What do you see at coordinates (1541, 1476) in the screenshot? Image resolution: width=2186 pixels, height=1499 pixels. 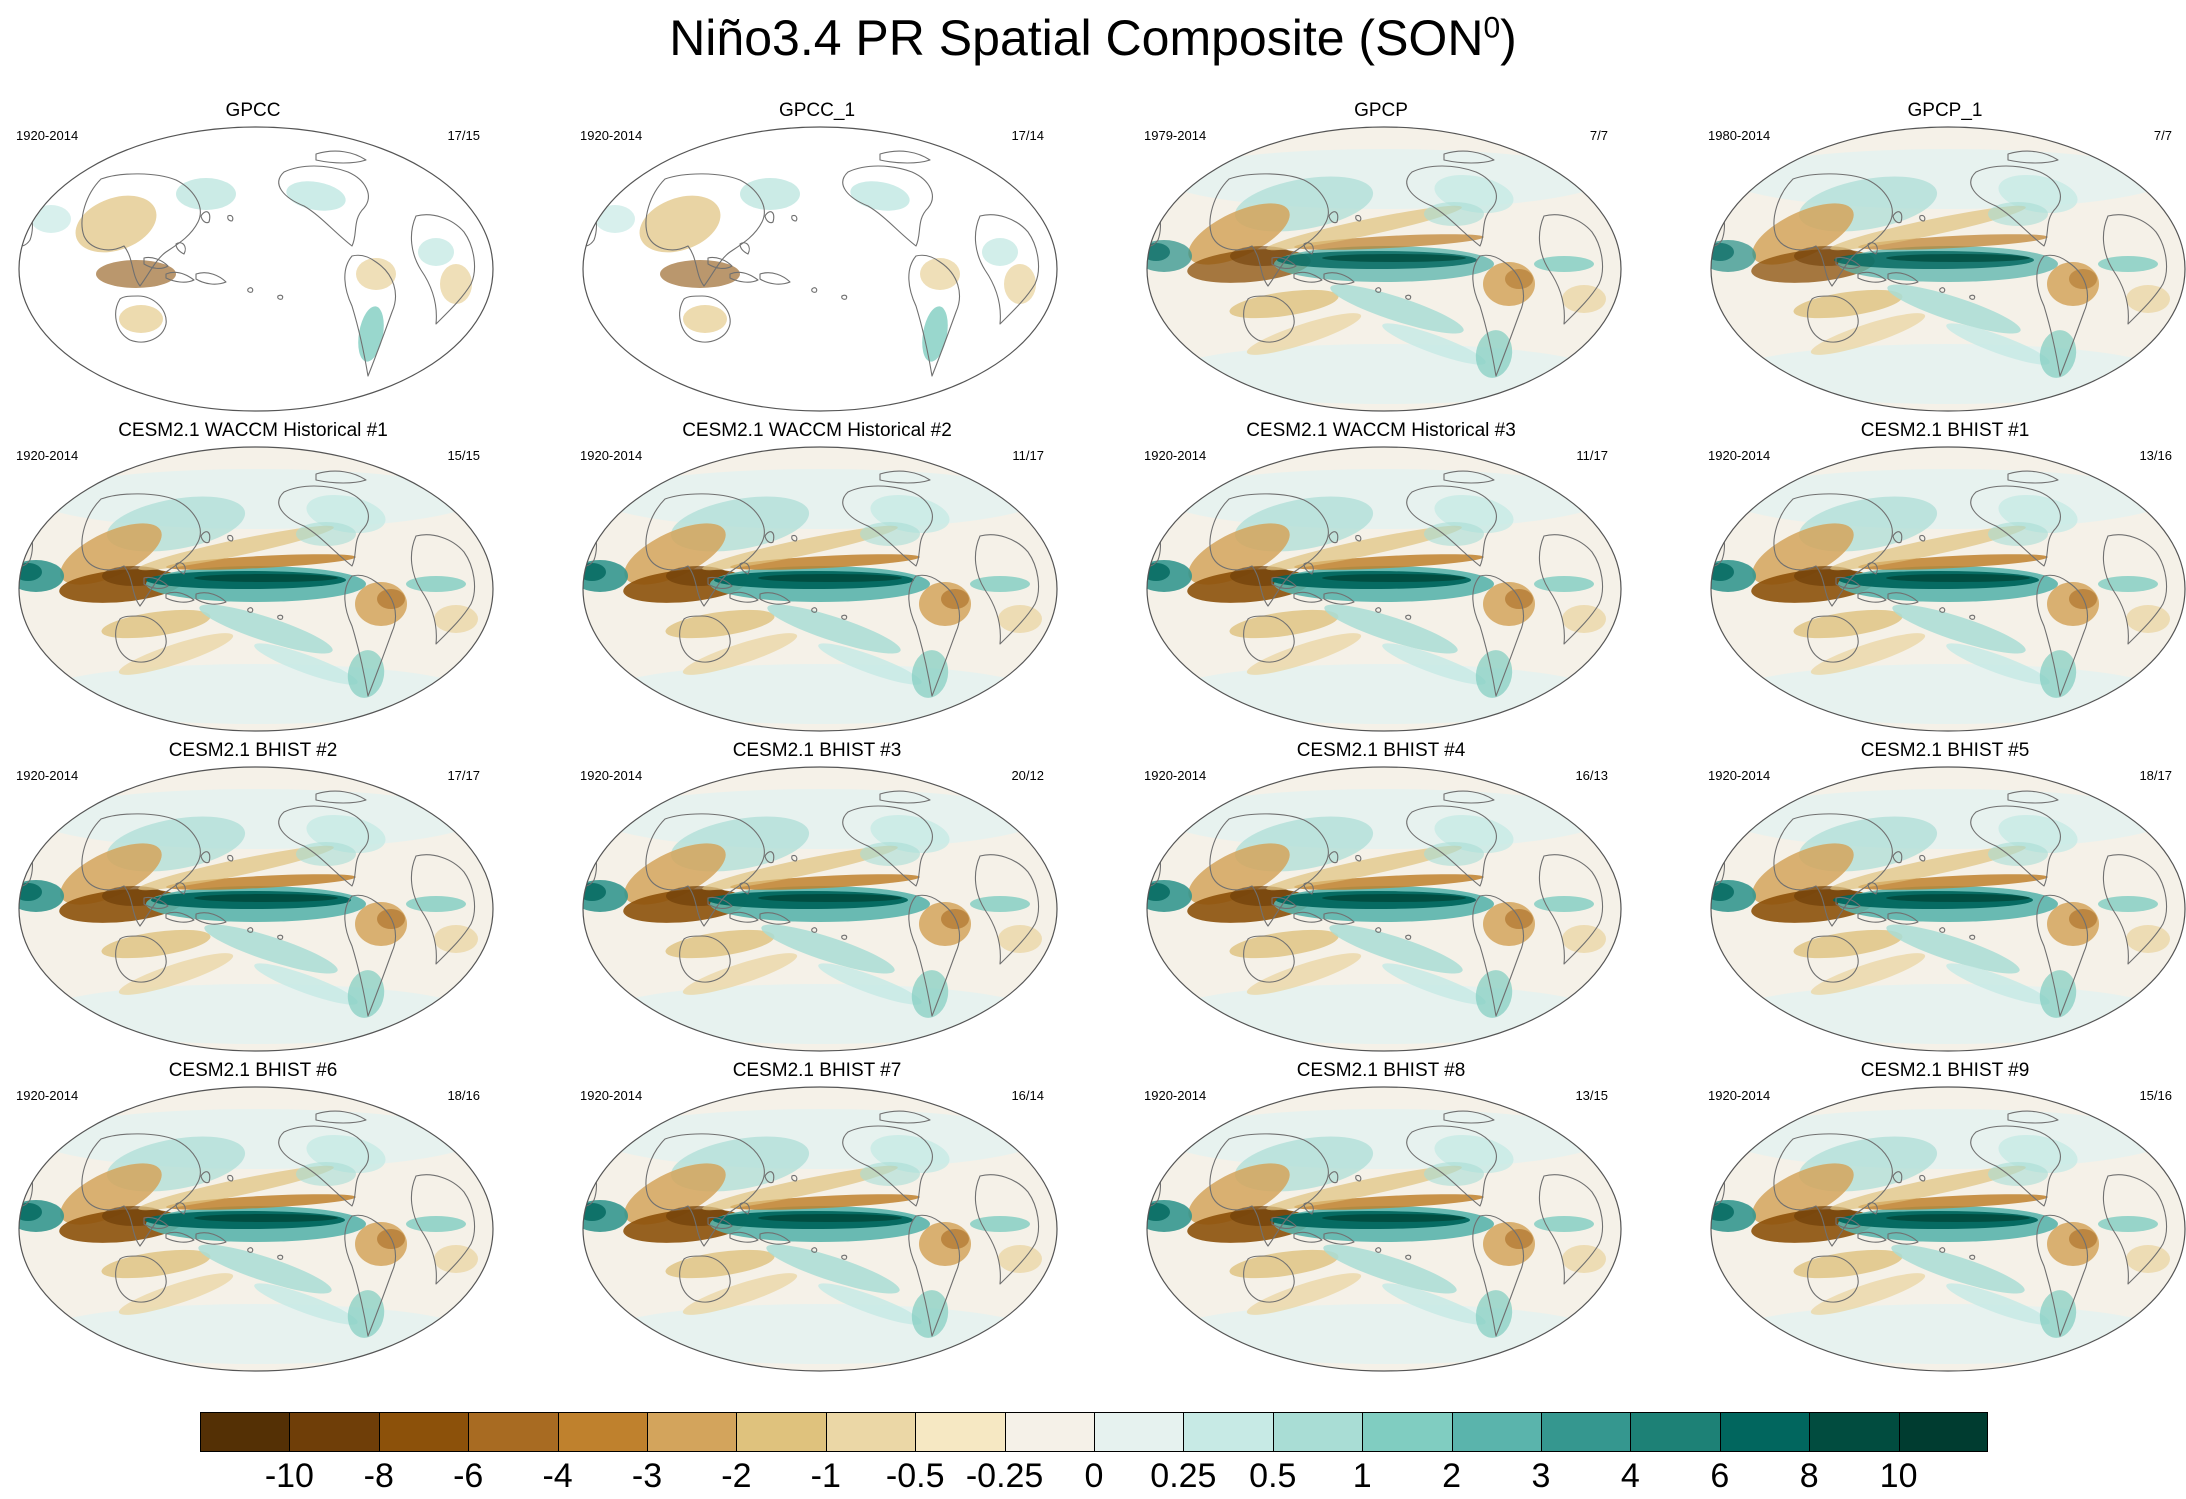 I see `colorbar-label: 3` at bounding box center [1541, 1476].